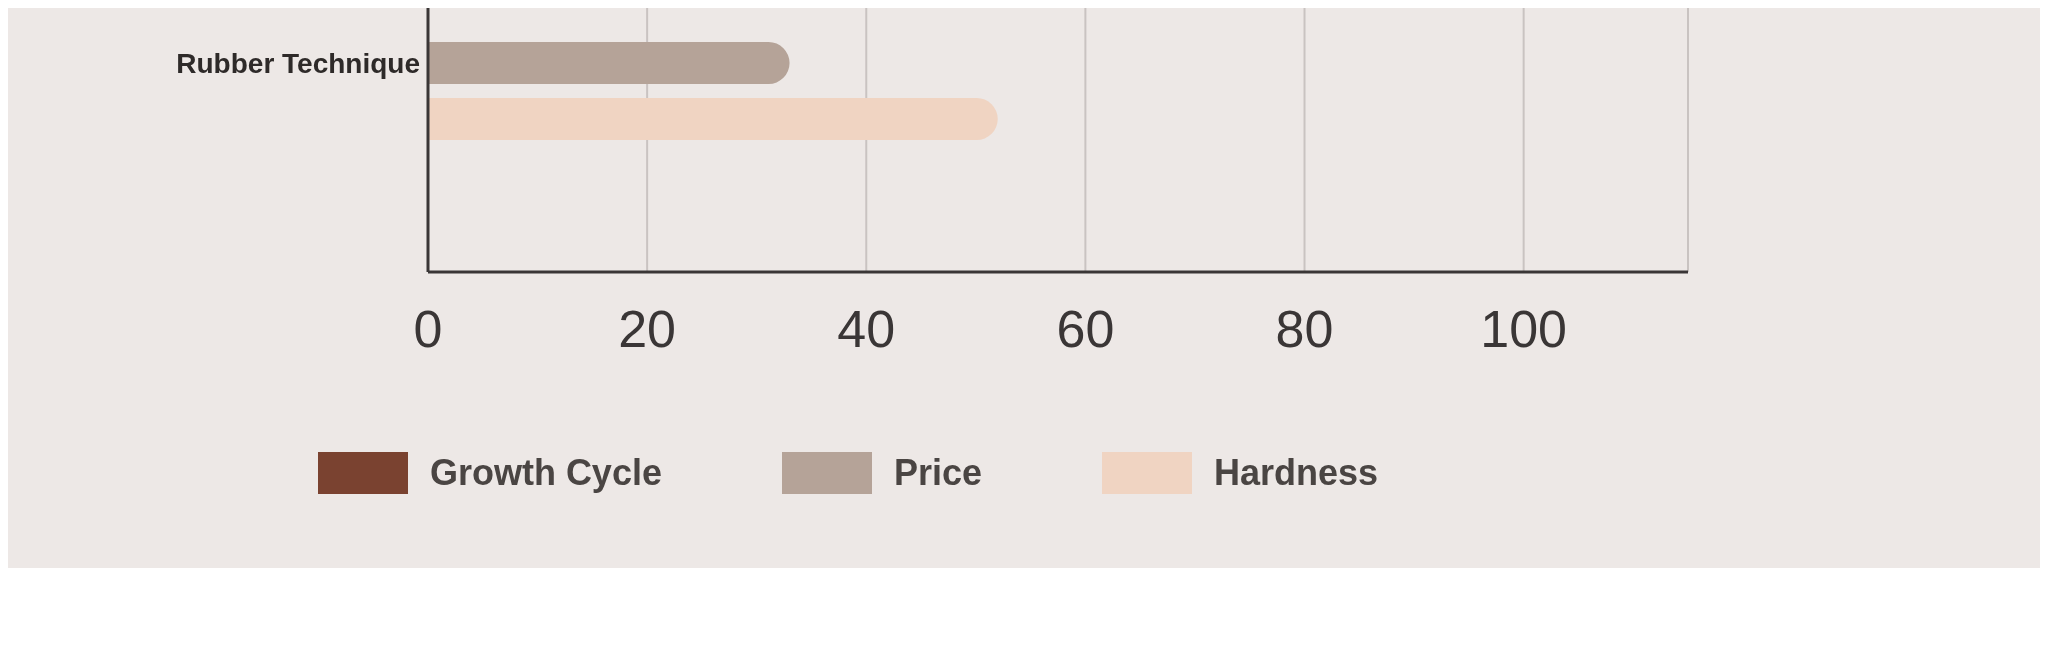  What do you see at coordinates (938, 473) in the screenshot?
I see `legend-label: Price` at bounding box center [938, 473].